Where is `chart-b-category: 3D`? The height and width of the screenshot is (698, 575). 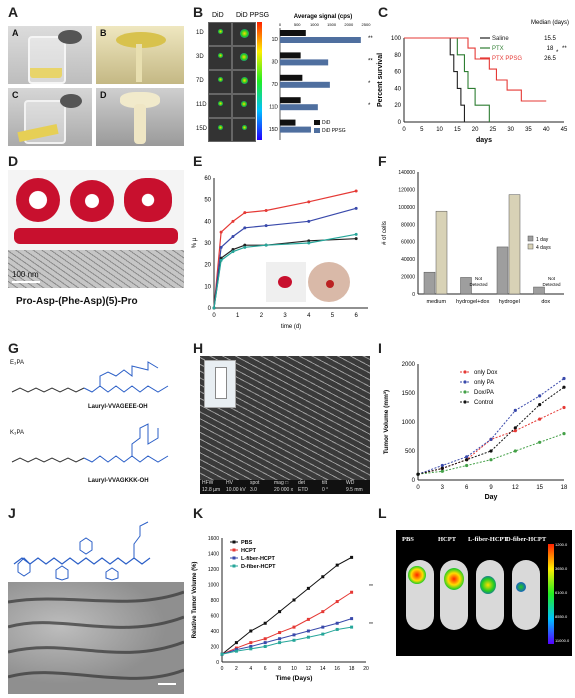
chart-b-category: 3D is located at coordinates (275, 63).